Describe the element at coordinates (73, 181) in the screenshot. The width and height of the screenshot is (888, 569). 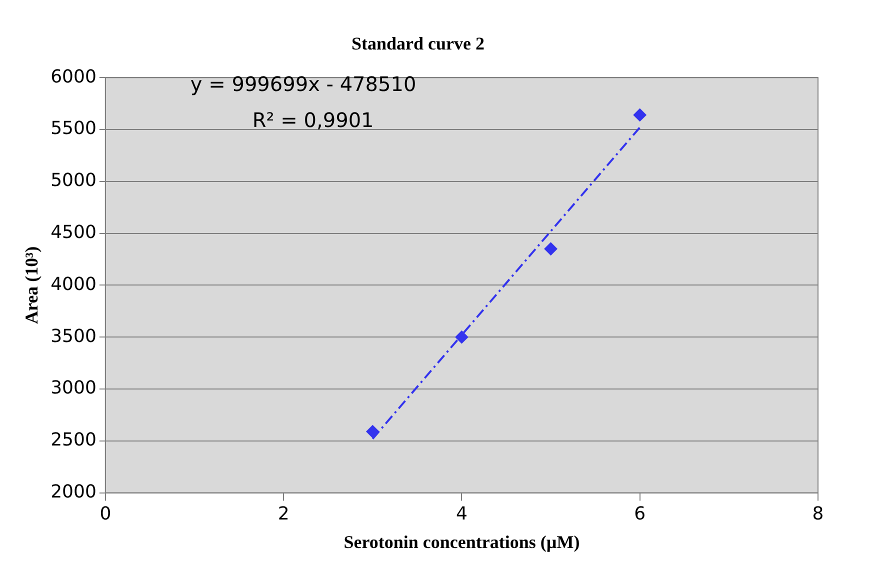
I see `y-tick-label: 5000` at that location.